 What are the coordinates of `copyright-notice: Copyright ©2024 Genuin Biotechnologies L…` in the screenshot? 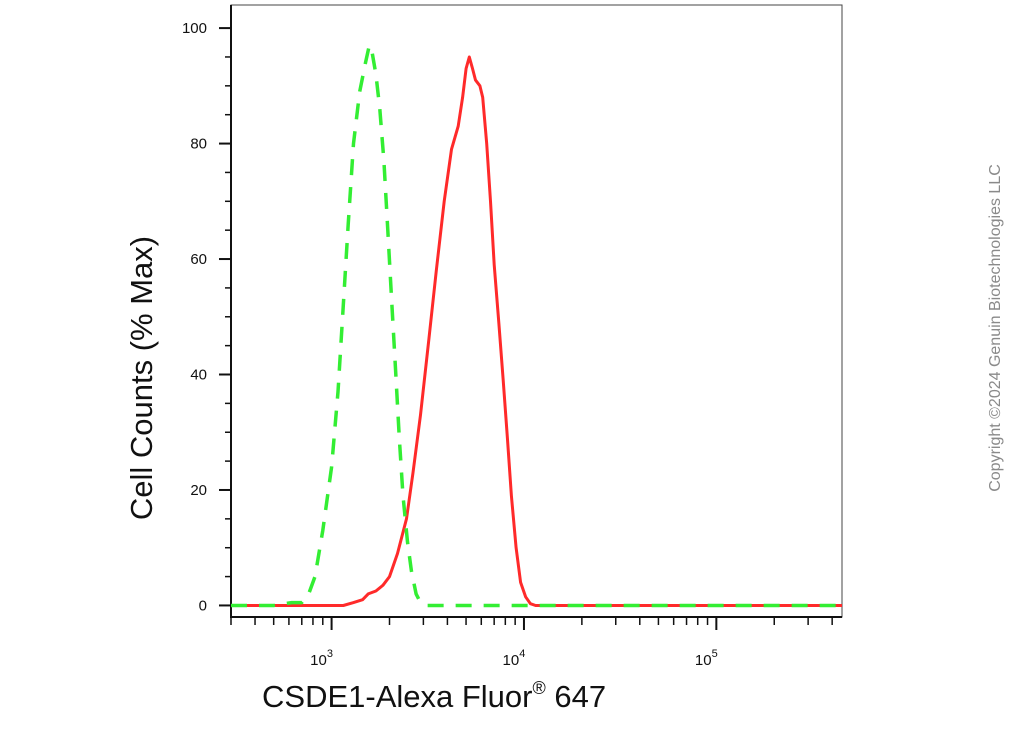 It's located at (995, 328).